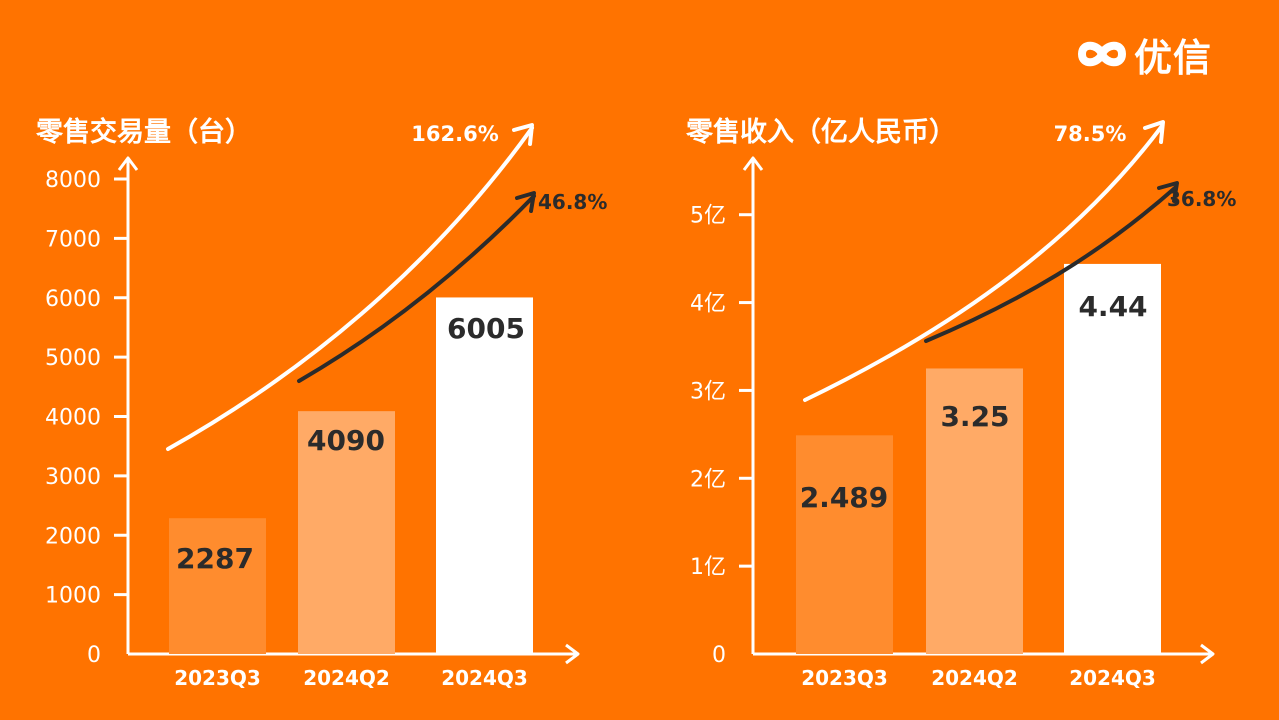 This screenshot has width=1279, height=720. What do you see at coordinates (486, 328) in the screenshot?
I see `bar-value-label: 6005` at bounding box center [486, 328].